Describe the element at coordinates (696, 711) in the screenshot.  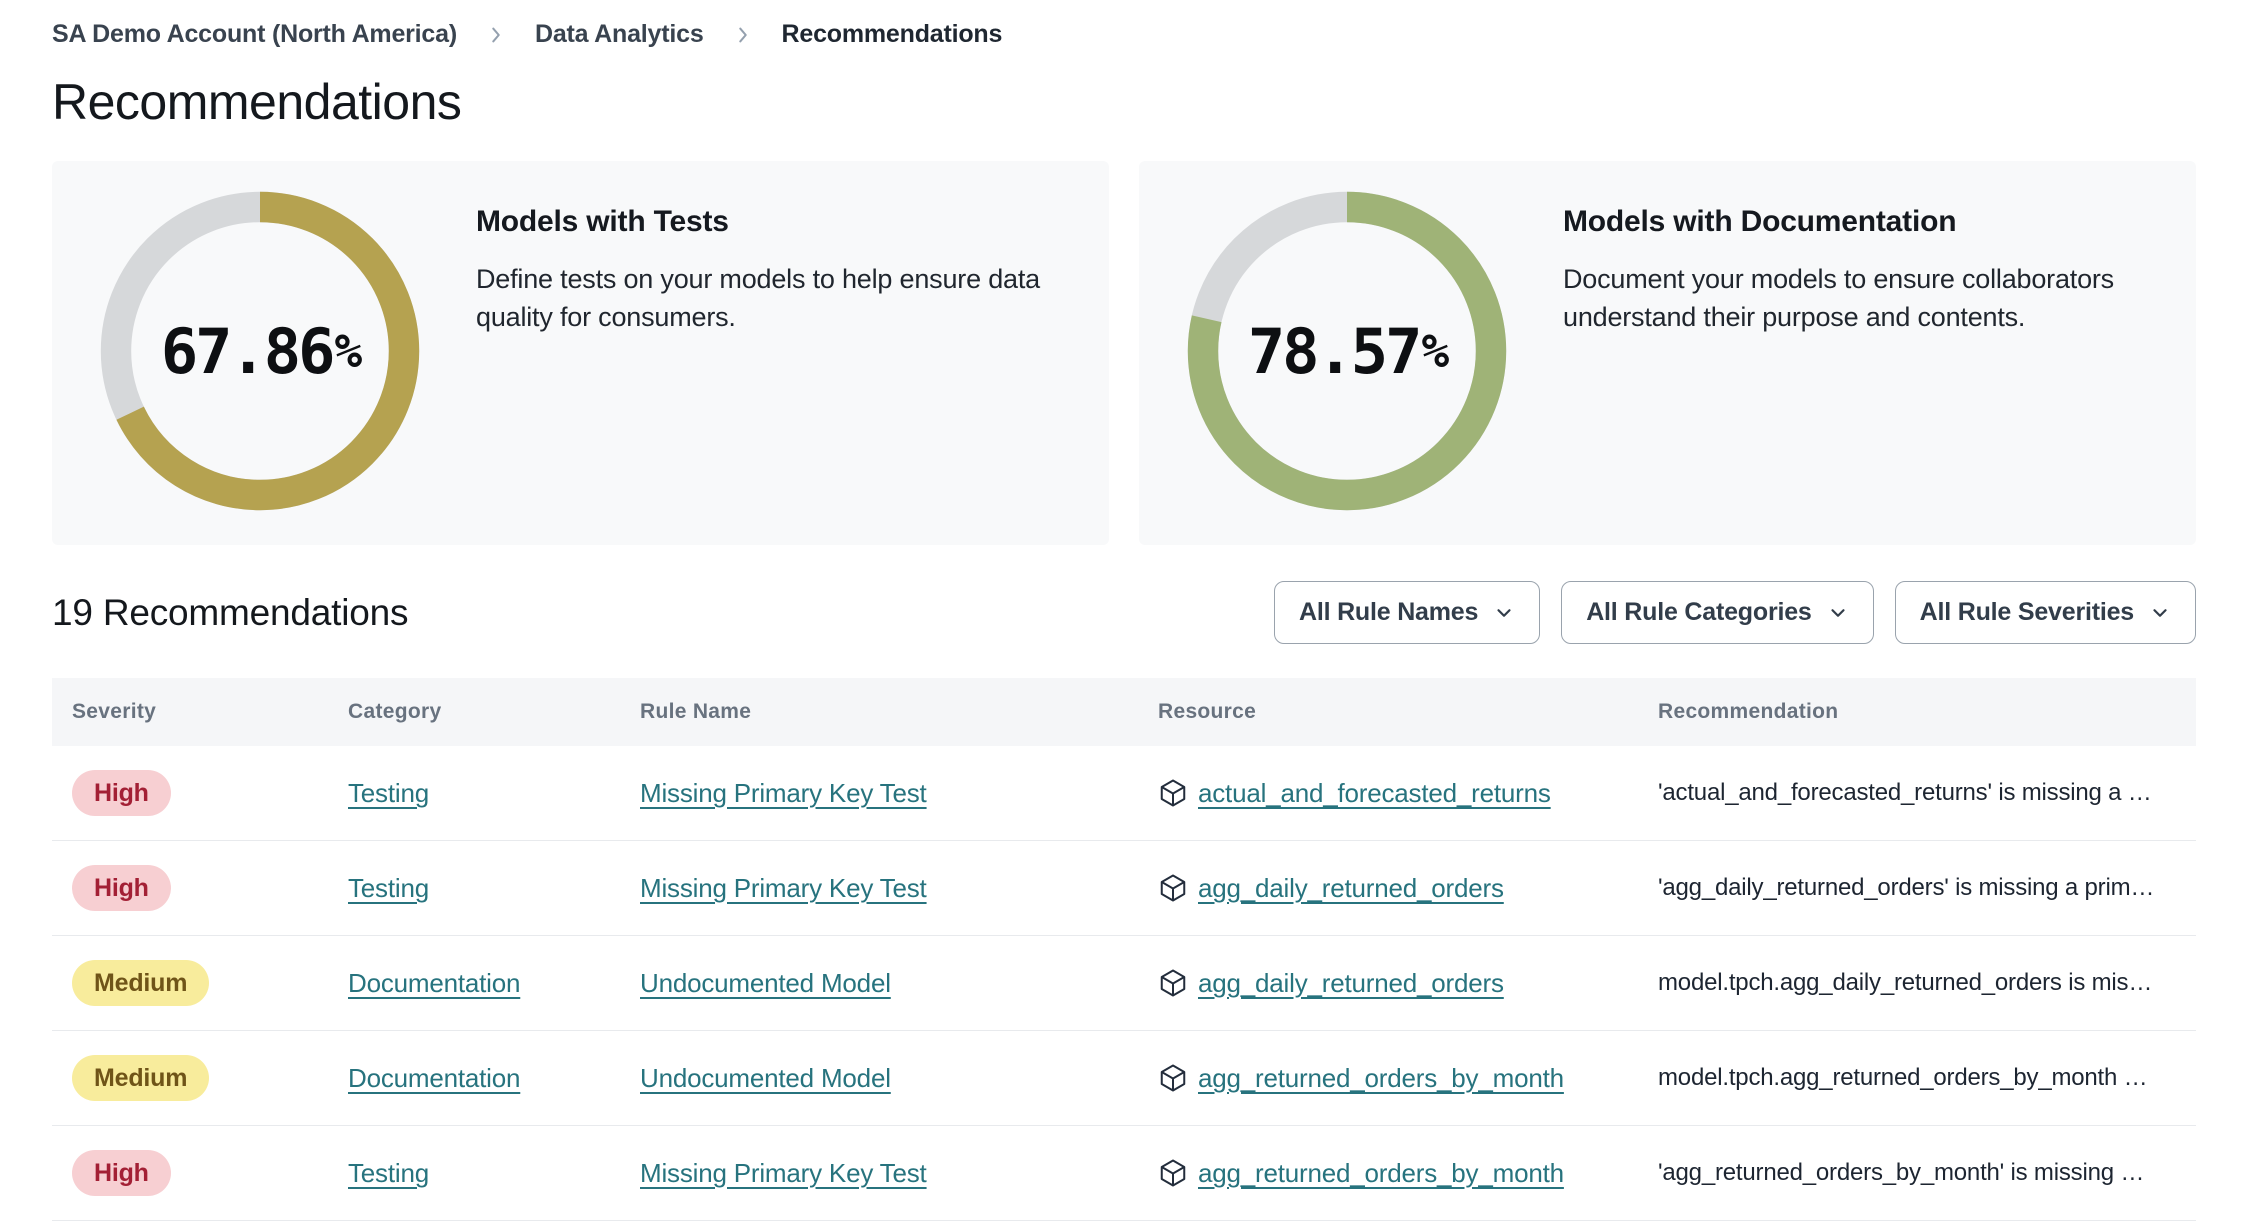
I see `column-header-rule-name: Rule Name` at that location.